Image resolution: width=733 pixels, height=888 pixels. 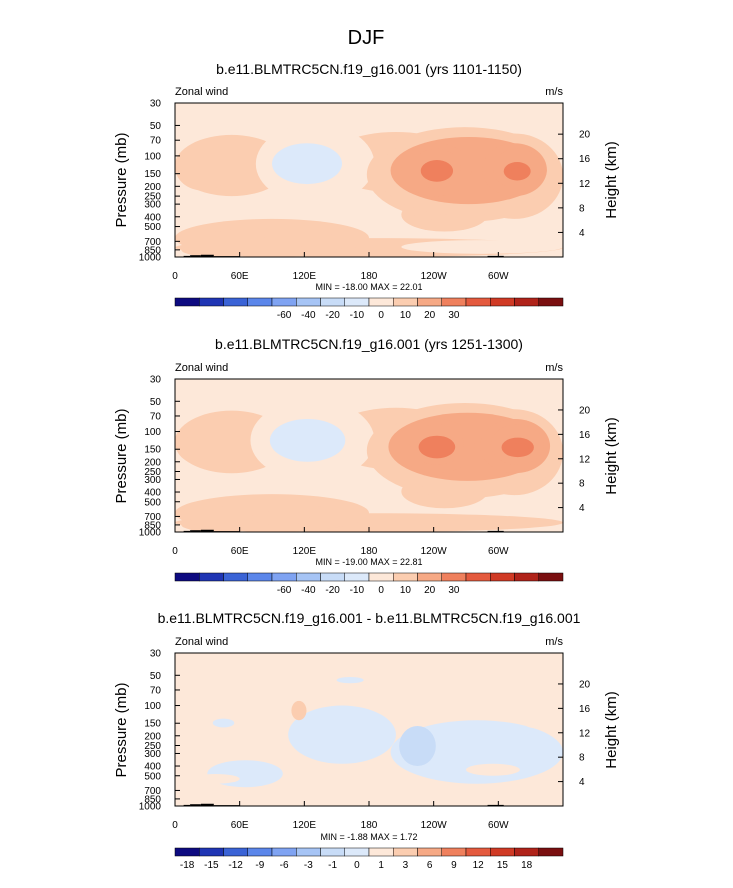 I want to click on panel-3-units: m/s, so click(x=554, y=642).